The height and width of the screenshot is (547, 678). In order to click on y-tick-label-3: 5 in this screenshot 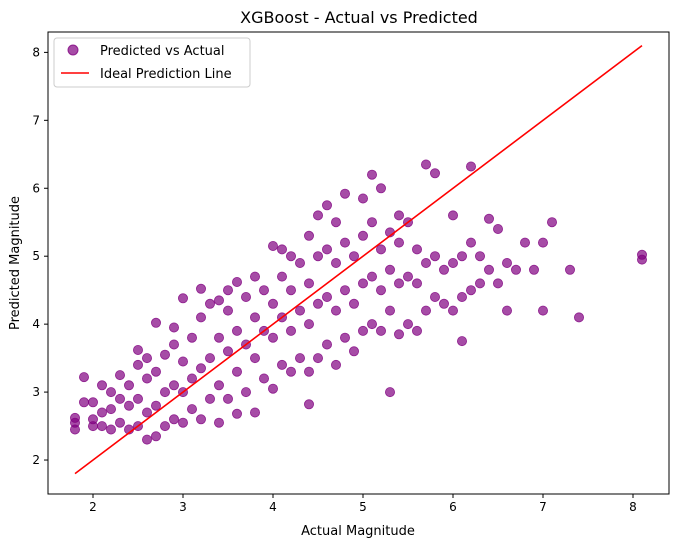, I will do `click(36, 256)`.